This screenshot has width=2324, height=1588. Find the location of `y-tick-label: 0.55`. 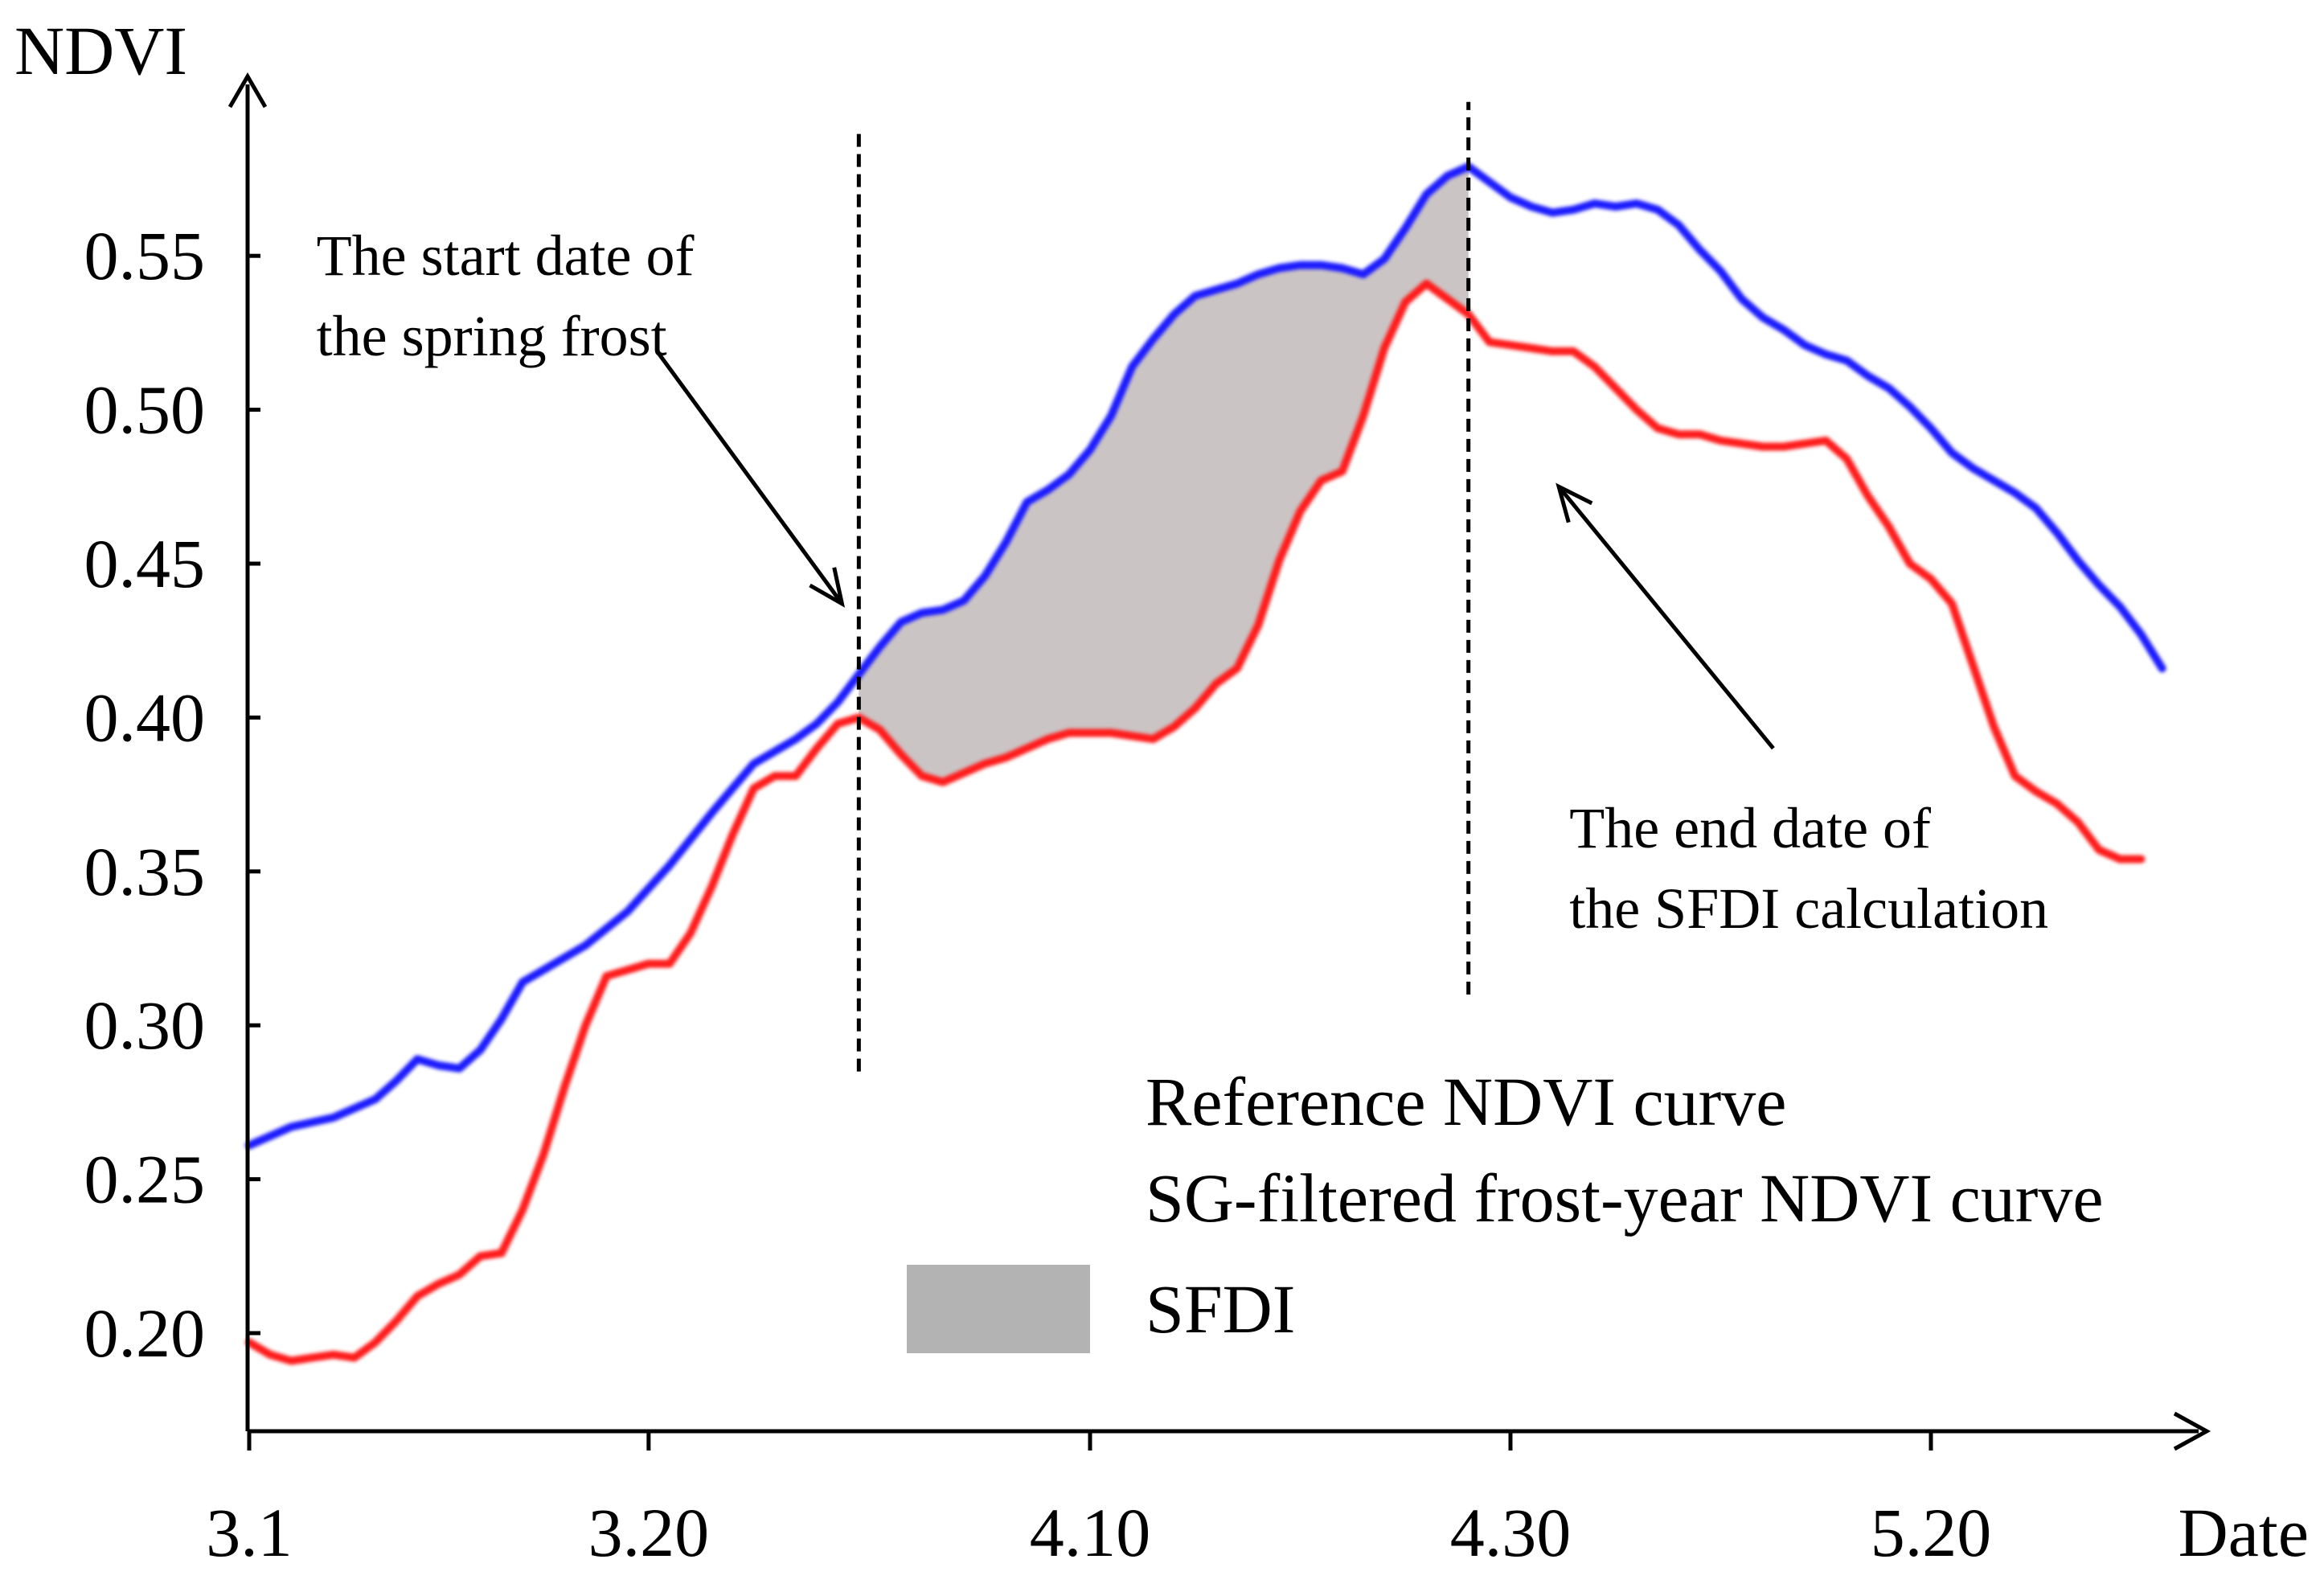

y-tick-label: 0.55 is located at coordinates (145, 255).